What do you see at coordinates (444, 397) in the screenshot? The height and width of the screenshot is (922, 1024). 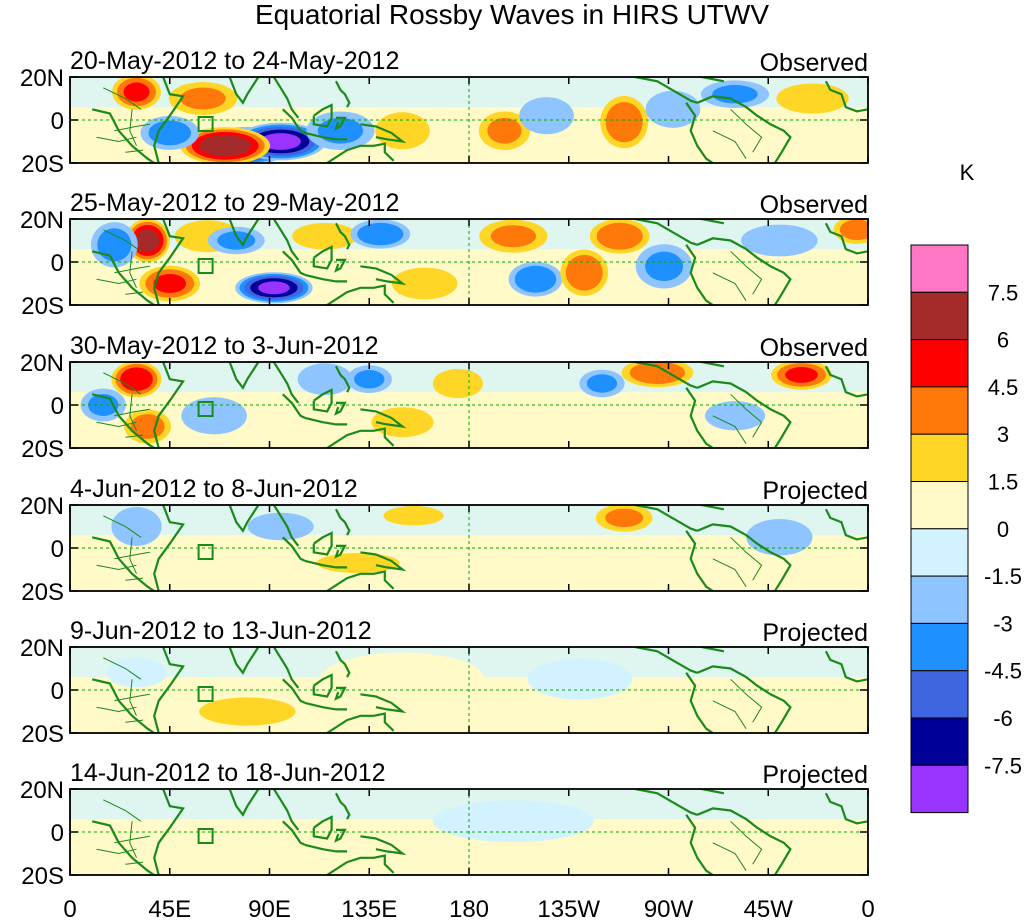 I see `panel-3: 20N 0 20S 30-May-2012 to 3-Jun-2012 Observed` at bounding box center [444, 397].